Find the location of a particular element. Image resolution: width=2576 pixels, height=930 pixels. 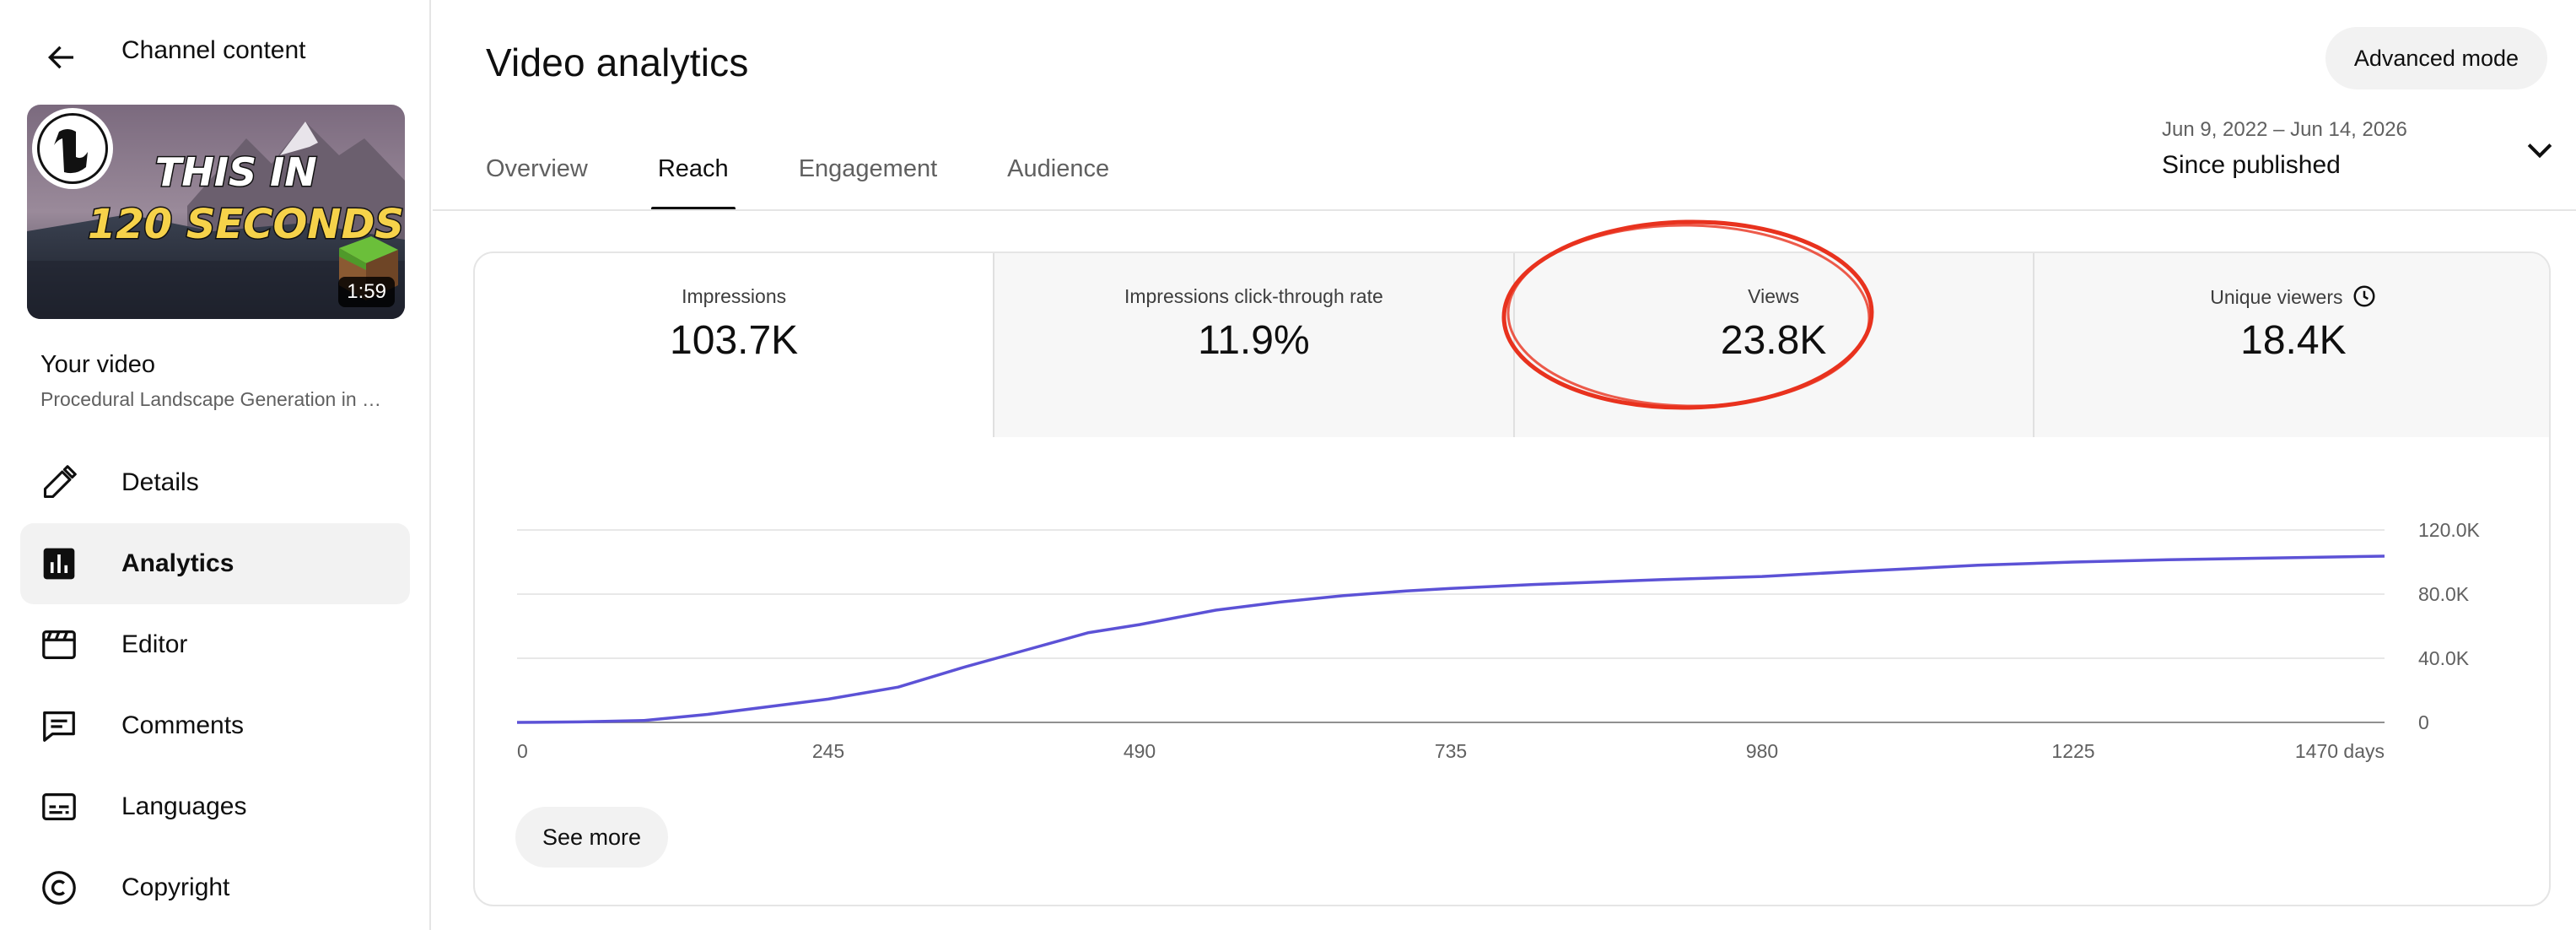

sidebar-item-label: Details is located at coordinates (160, 483).